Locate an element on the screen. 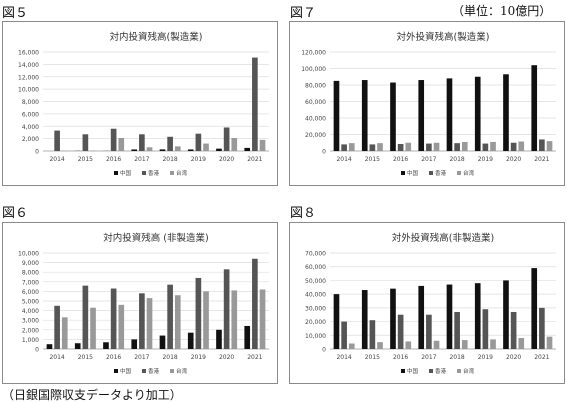 Image resolution: width=567 pixels, height=403 pixels. chart-title: 対内投資残高(製造業) is located at coordinates (156, 37).